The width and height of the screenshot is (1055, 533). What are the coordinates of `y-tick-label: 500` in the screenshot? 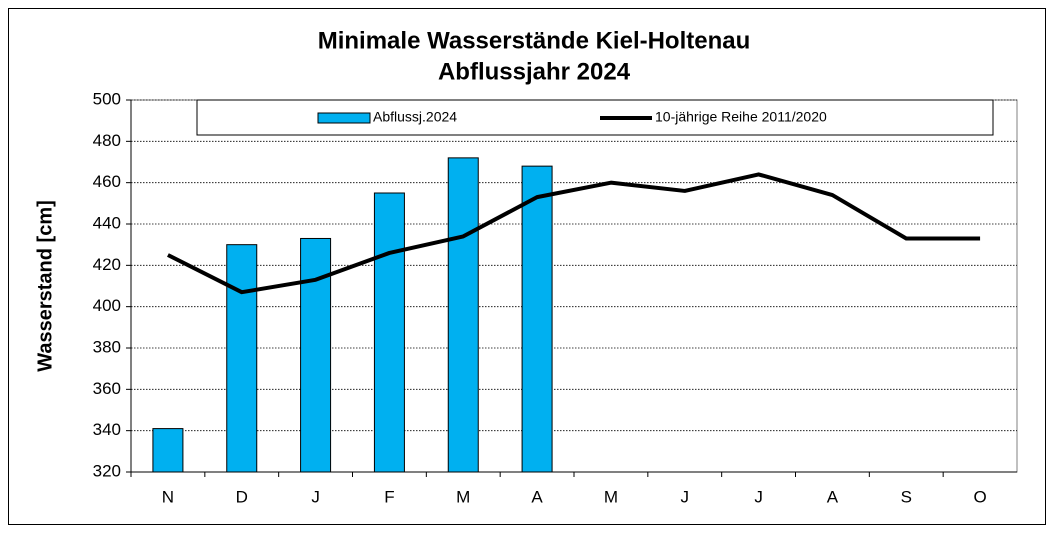 It's located at (107, 98).